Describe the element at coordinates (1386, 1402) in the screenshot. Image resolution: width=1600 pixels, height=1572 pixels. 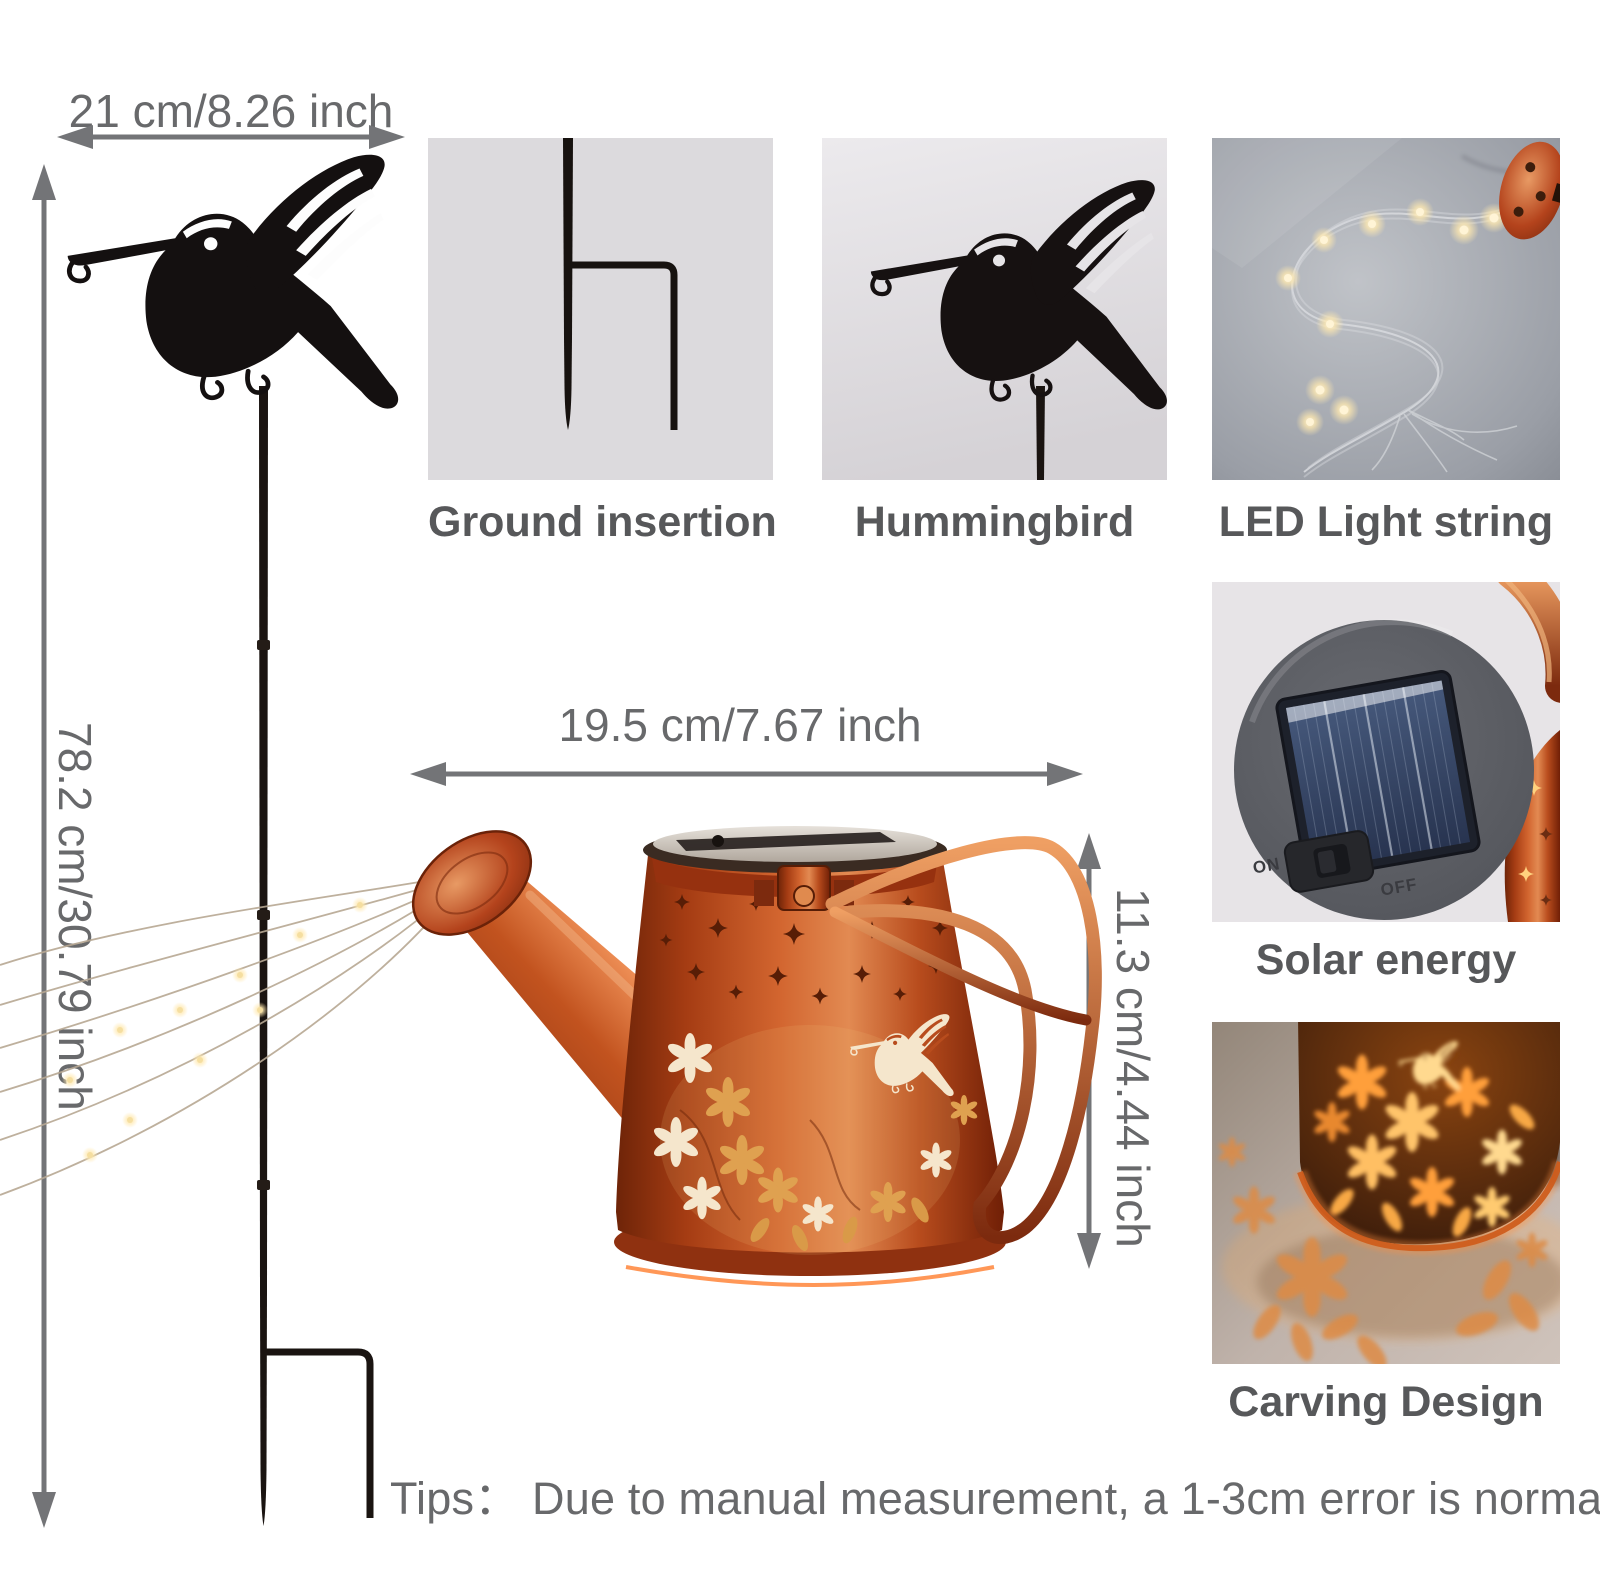
I see `caption-carving-design: Carving Design` at that location.